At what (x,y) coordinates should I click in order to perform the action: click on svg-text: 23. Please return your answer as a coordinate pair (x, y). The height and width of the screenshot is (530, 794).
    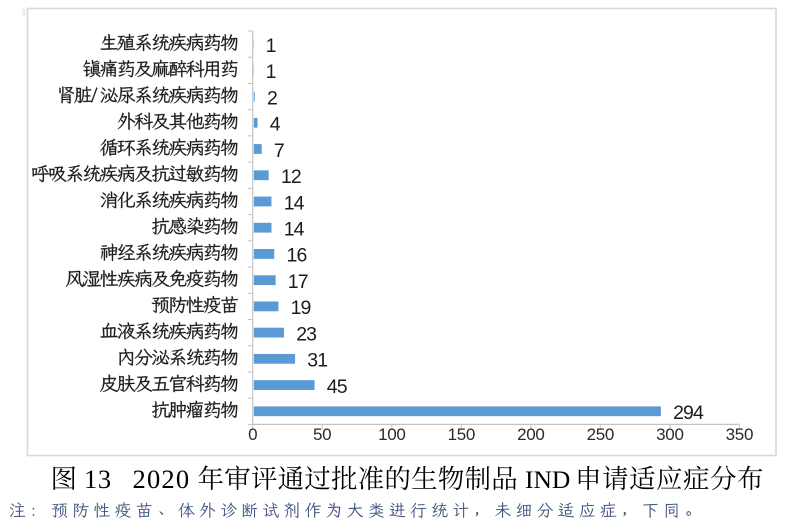
    Looking at the image, I should click on (306, 334).